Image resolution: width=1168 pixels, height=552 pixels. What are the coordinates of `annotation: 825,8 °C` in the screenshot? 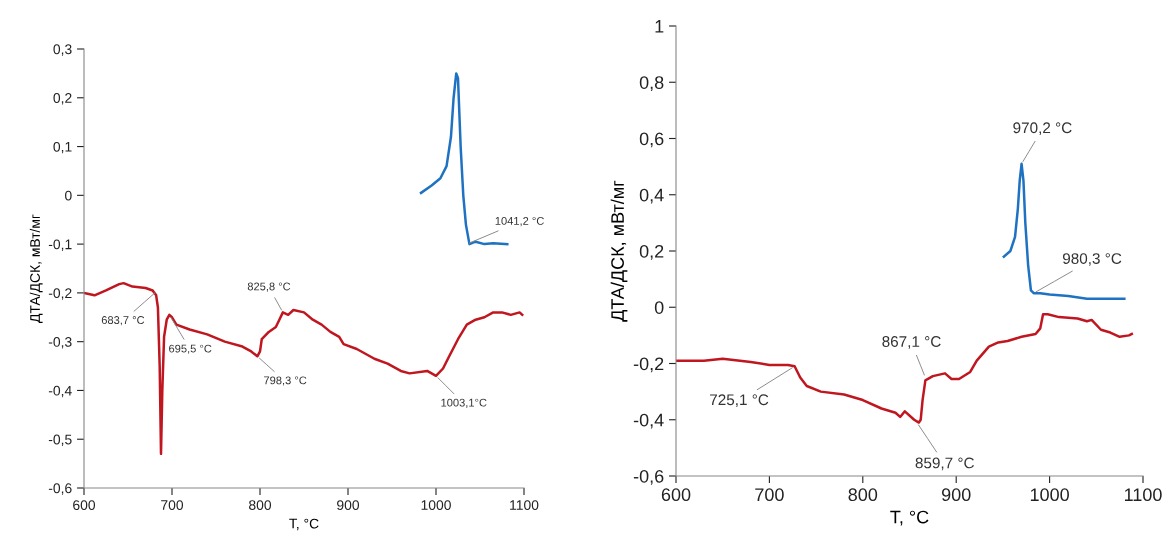 It's located at (269, 287).